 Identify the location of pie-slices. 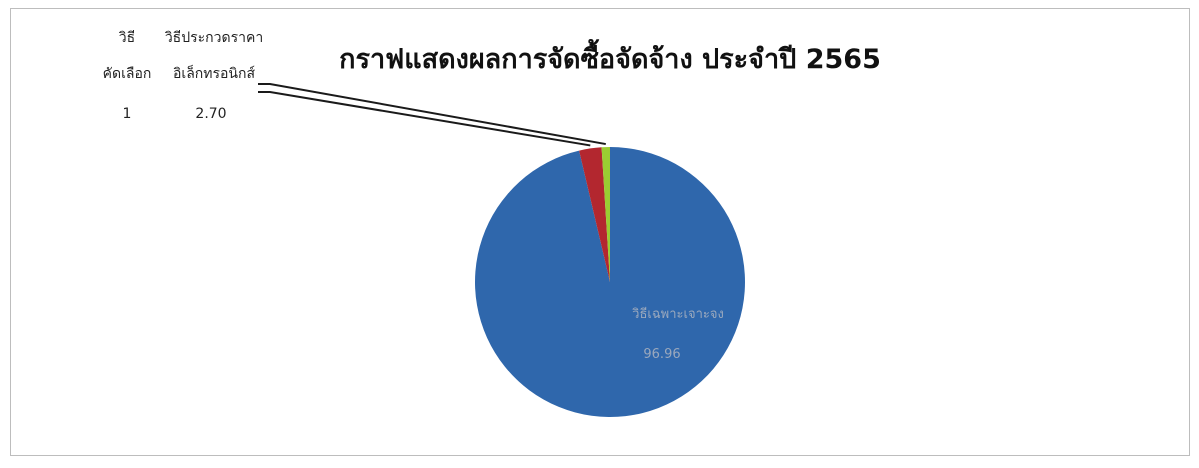
(610, 282).